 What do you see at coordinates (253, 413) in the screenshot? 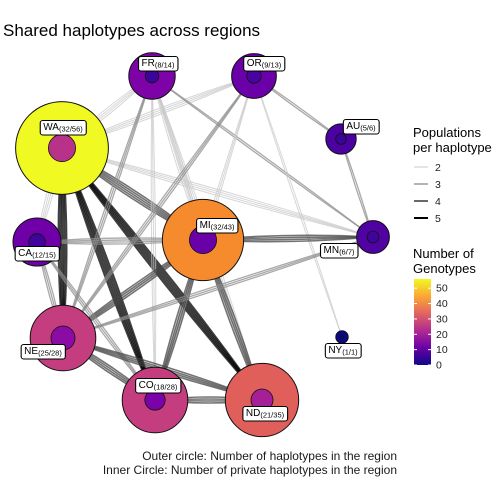
I see `node-label-code-ND: ND` at bounding box center [253, 413].